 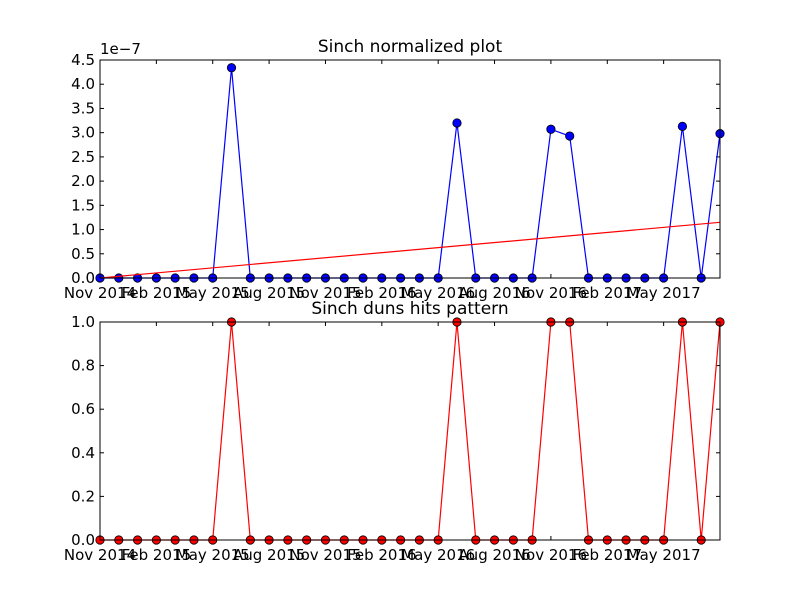 I want to click on y-tick-label: 4.0, so click(x=83, y=84).